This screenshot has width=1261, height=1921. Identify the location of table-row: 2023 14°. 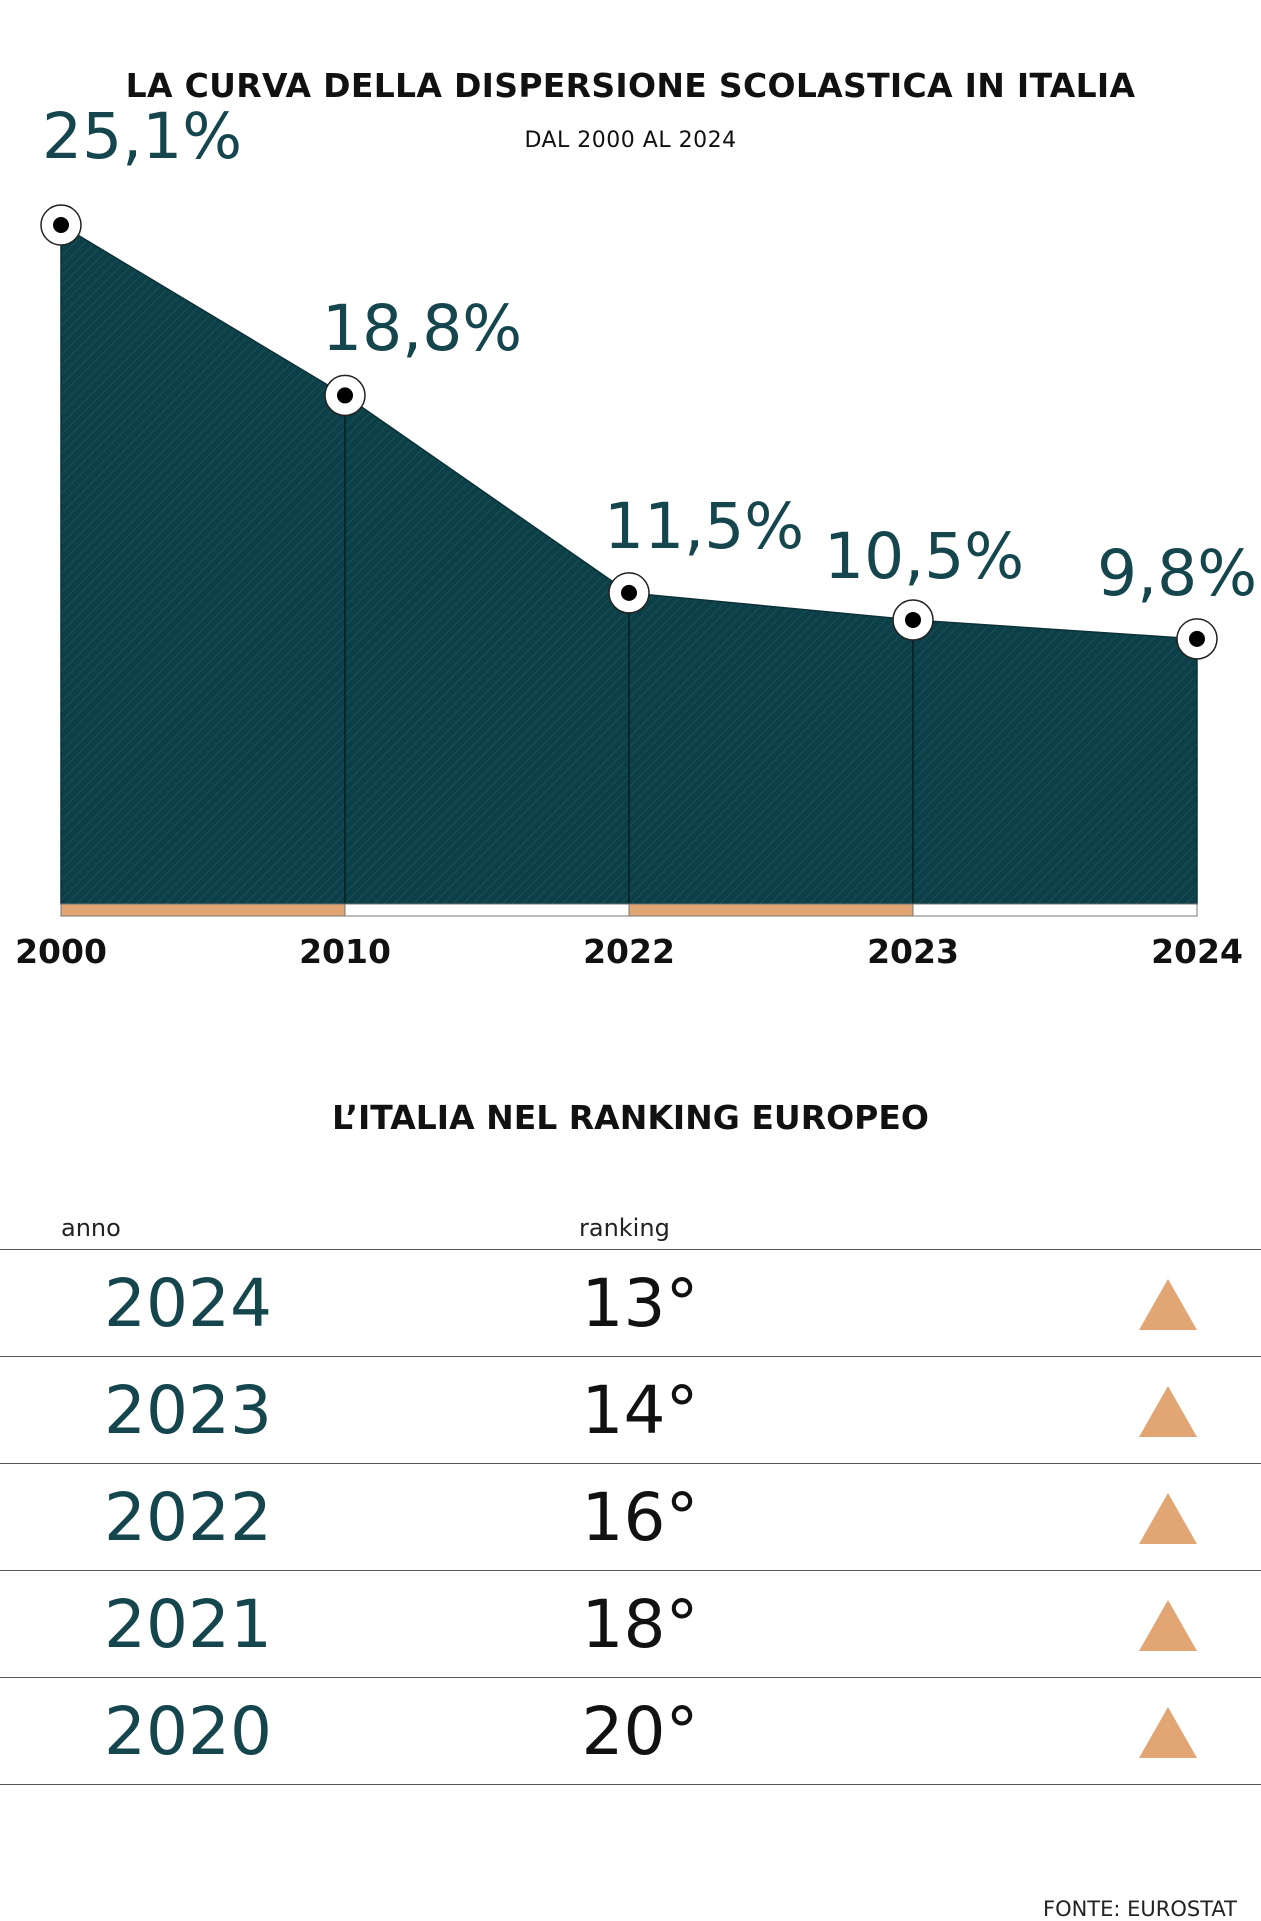
(630, 1409).